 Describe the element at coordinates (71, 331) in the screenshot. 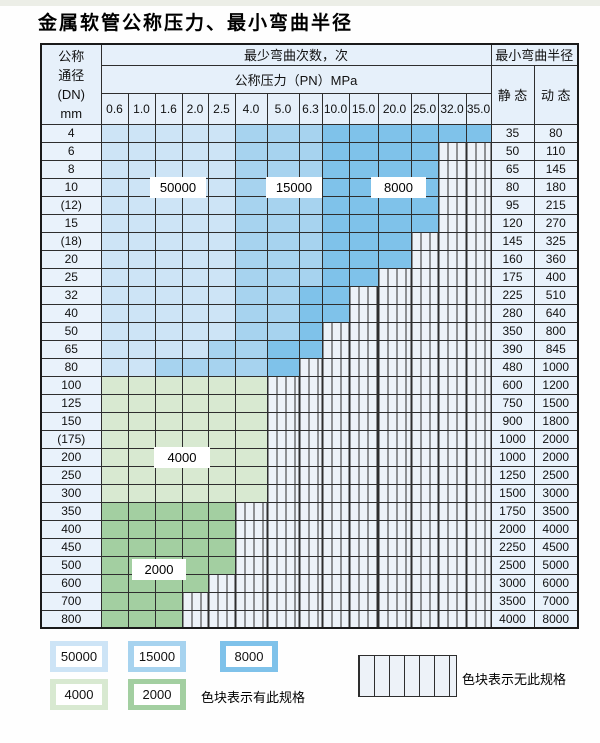

I see `dn-cell: 50` at that location.